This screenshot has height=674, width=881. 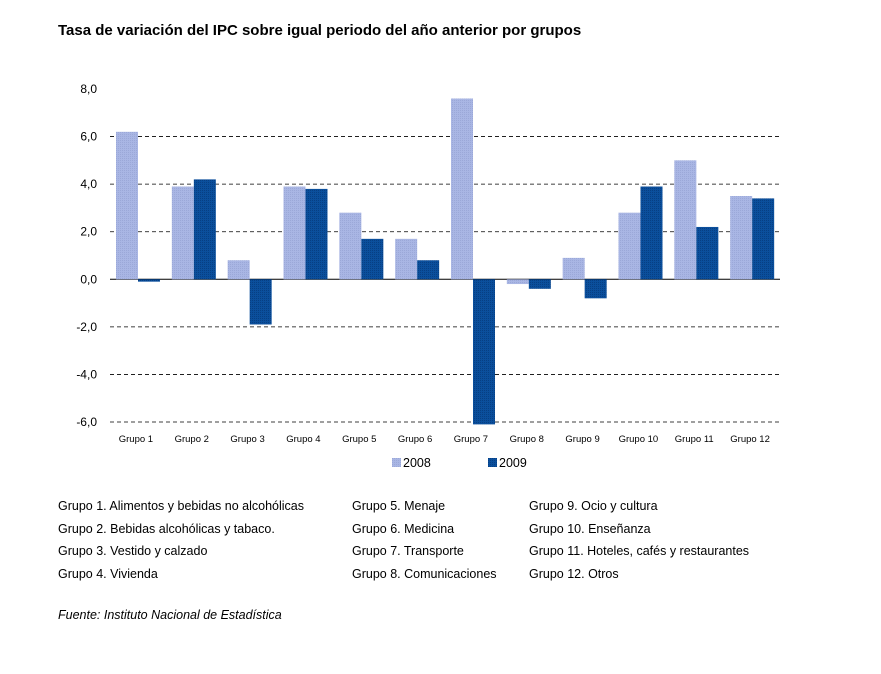 What do you see at coordinates (424, 573) in the screenshot?
I see `group-item: Grupo 8. Comunicaciones` at bounding box center [424, 573].